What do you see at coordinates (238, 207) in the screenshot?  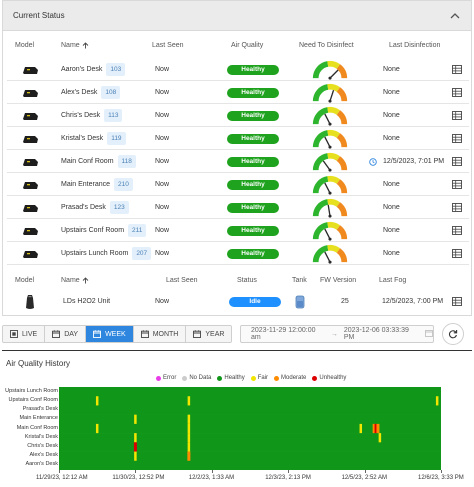 I see `table-row: Prasad's Desk 123 Now Healthy None` at bounding box center [238, 207].